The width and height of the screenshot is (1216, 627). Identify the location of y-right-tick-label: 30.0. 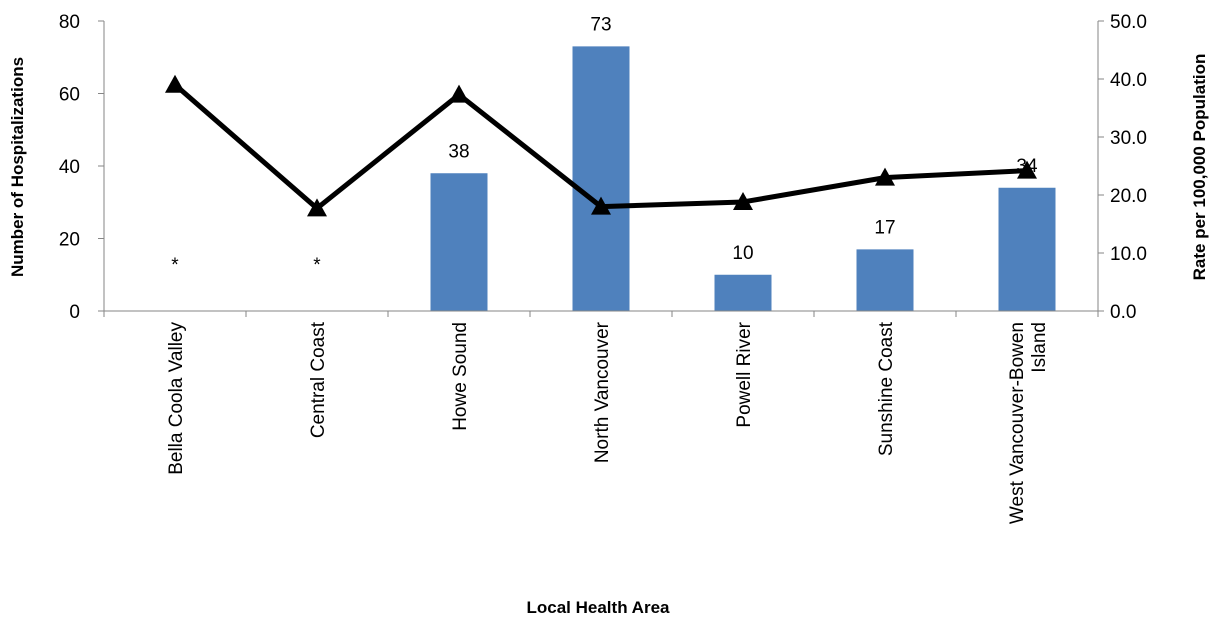
(1128, 138).